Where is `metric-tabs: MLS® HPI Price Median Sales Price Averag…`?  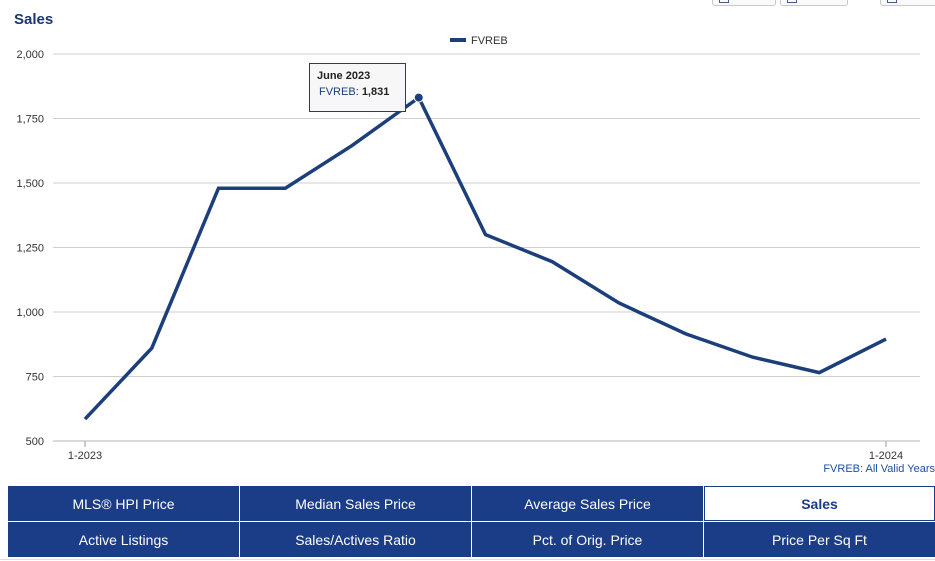 metric-tabs: MLS® HPI Price Median Sales Price Averag… is located at coordinates (471, 521).